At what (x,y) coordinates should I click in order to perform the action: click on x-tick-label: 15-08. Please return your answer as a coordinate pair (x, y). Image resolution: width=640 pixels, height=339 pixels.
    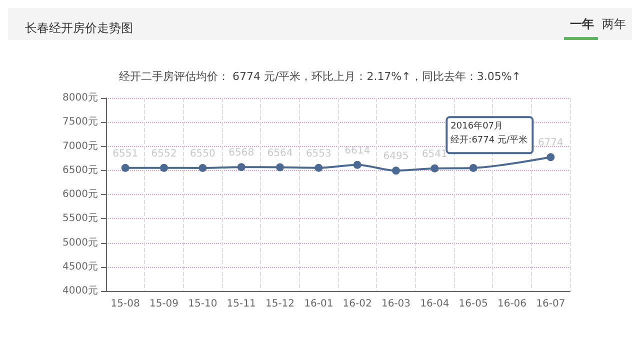
    Looking at the image, I should click on (125, 304).